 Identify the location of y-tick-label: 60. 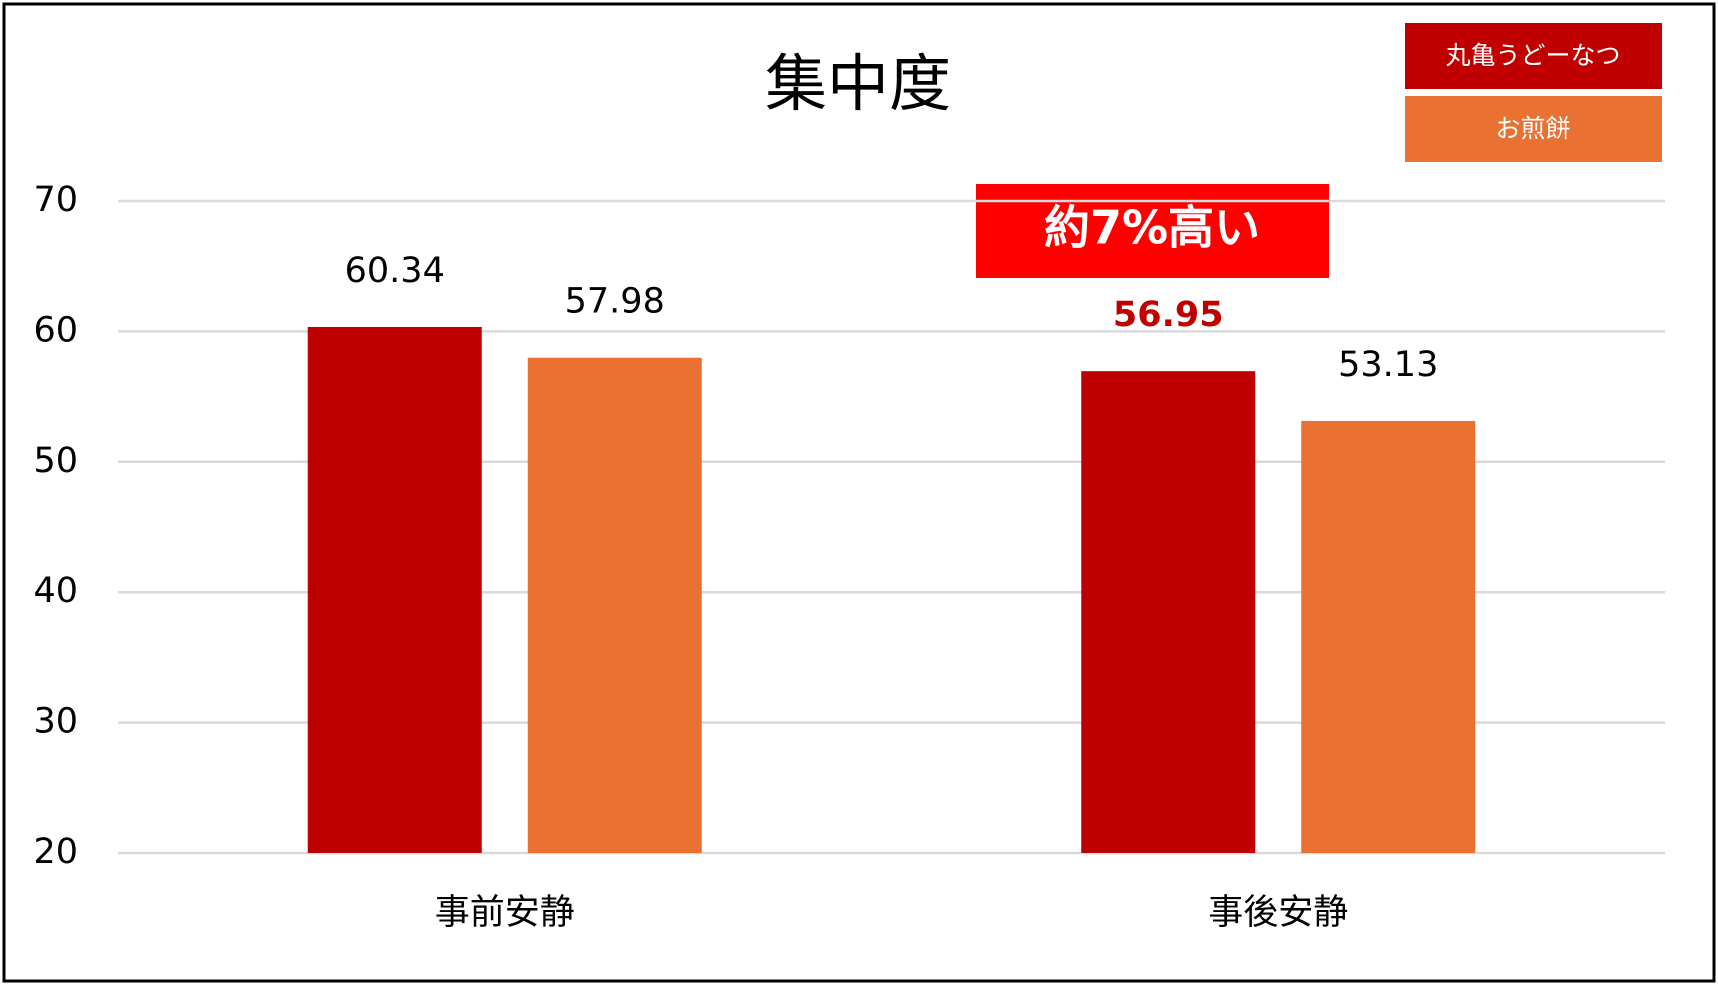
(55, 330).